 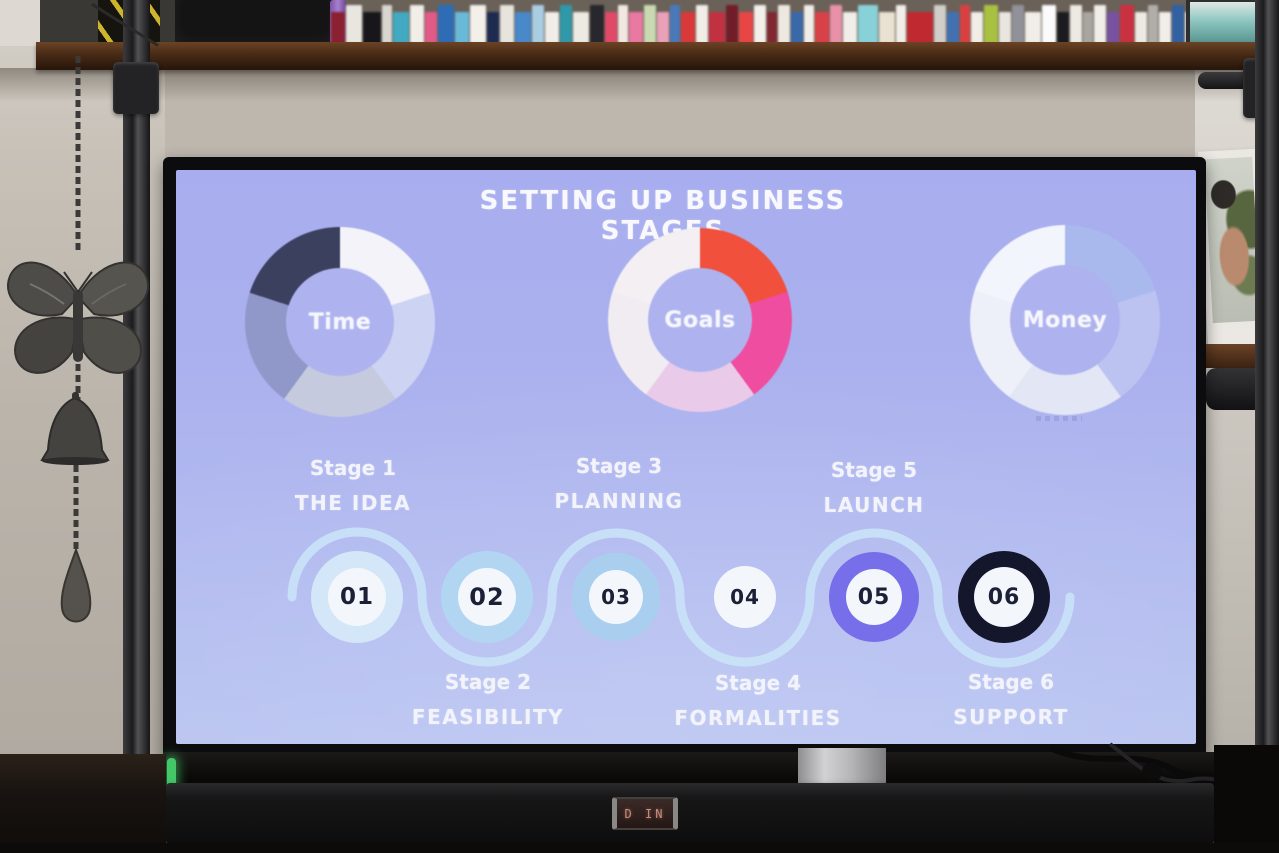 I want to click on teardrop-pendant, so click(x=76, y=585).